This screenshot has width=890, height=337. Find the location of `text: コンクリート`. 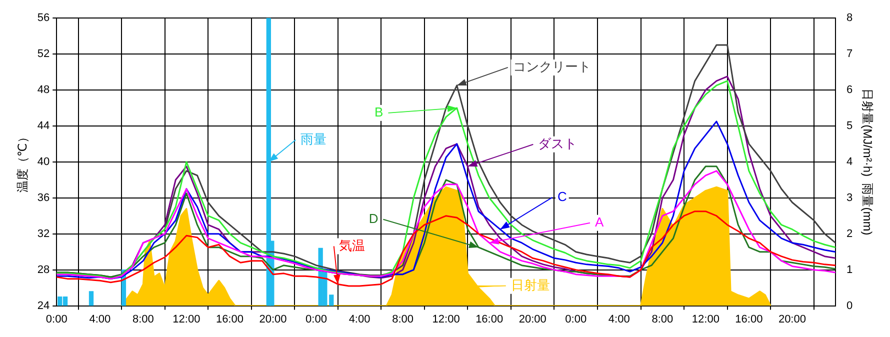

text: コンクリート is located at coordinates (551, 66).